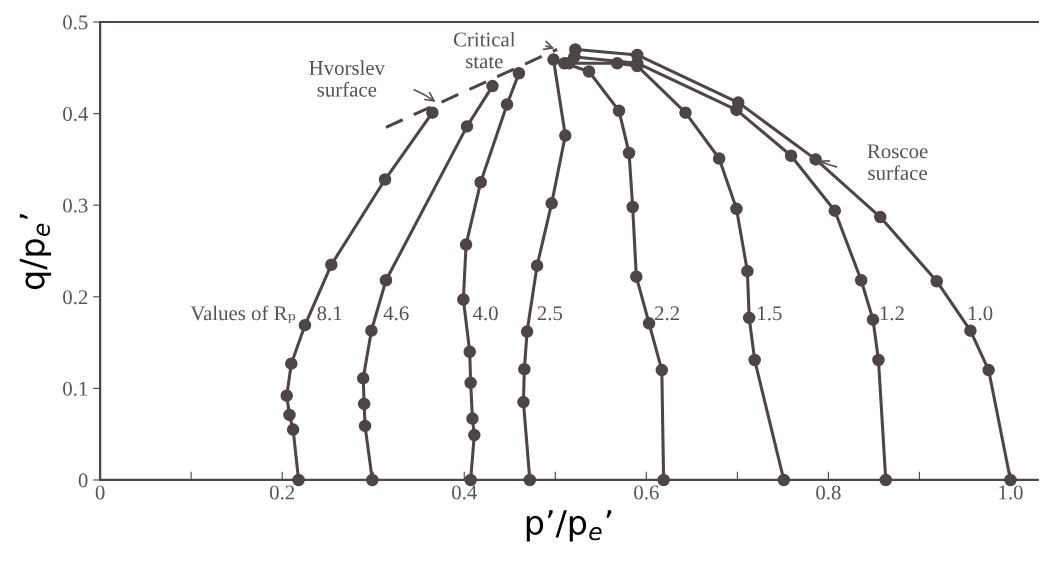  What do you see at coordinates (243, 314) in the screenshot?
I see `annotation: Values of Rₚ` at bounding box center [243, 314].